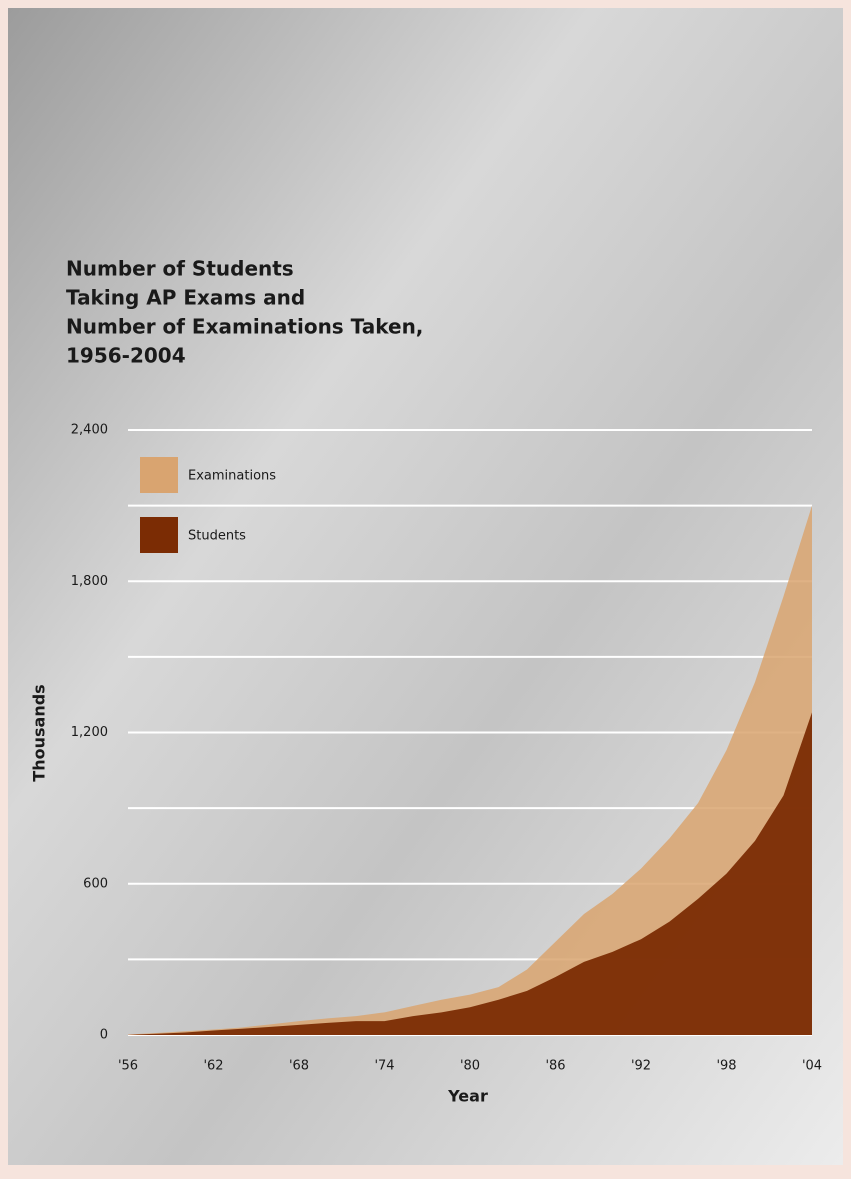 The height and width of the screenshot is (1179, 851). Describe the element at coordinates (128, 1066) in the screenshot. I see `x-tick-label: '56` at that location.